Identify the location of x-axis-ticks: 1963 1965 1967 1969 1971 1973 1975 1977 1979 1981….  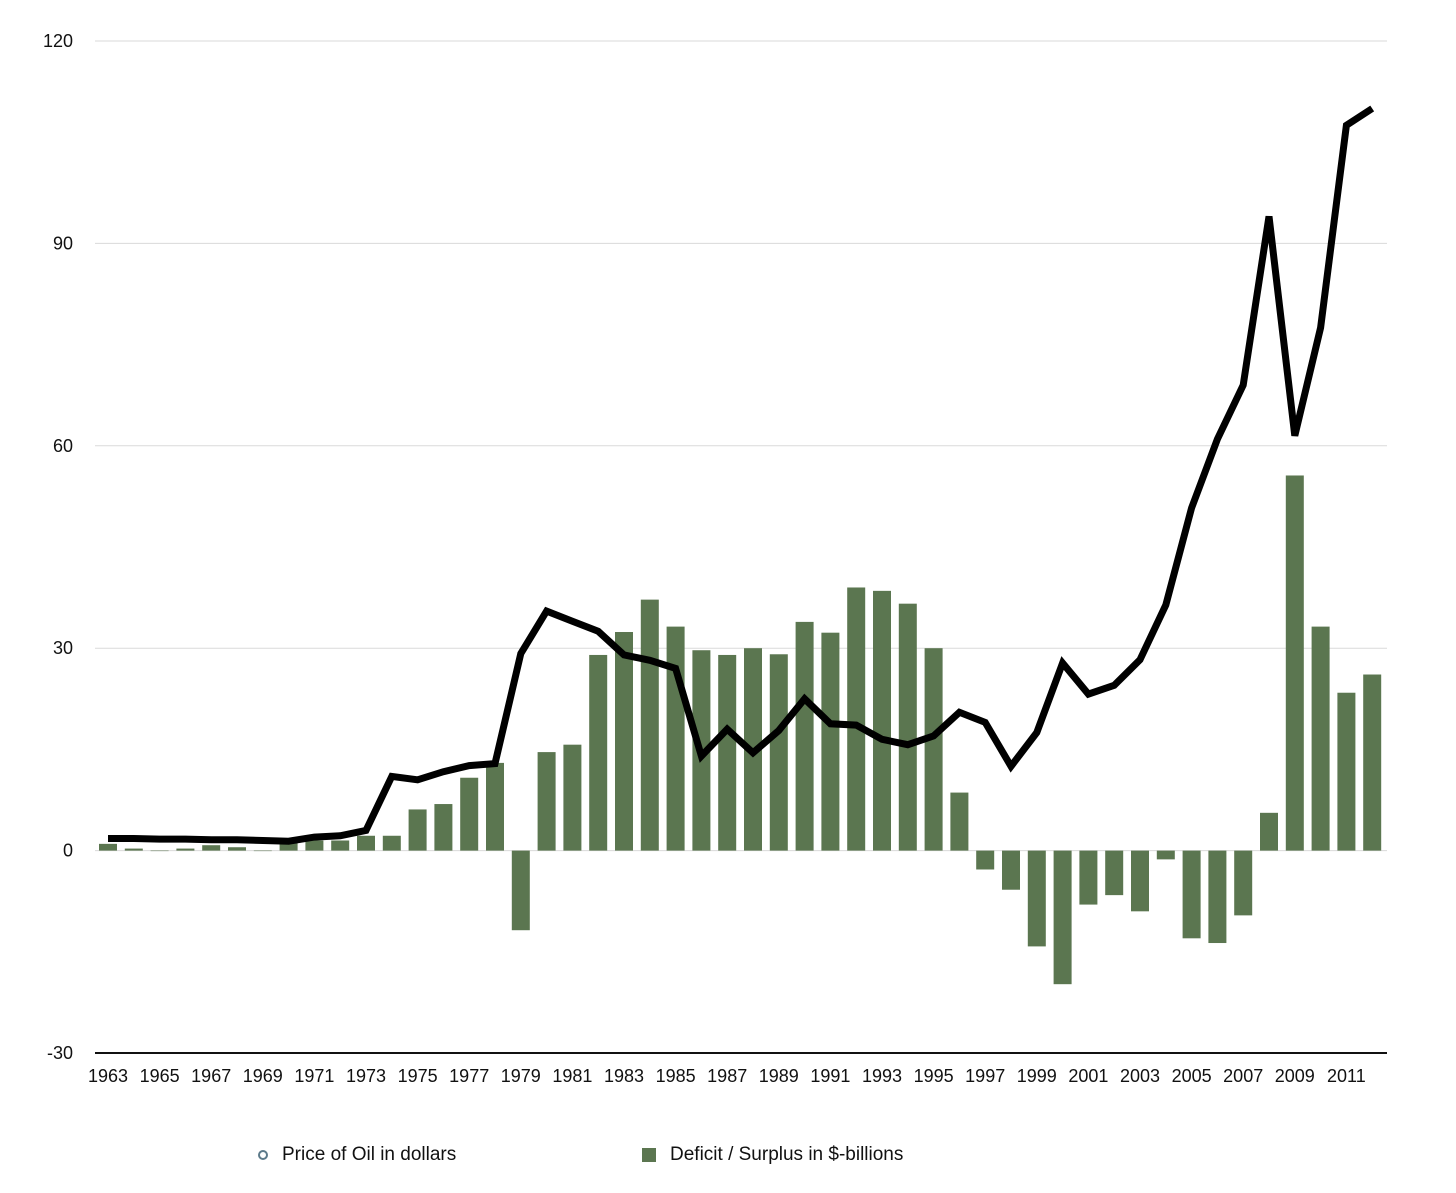
(727, 1076).